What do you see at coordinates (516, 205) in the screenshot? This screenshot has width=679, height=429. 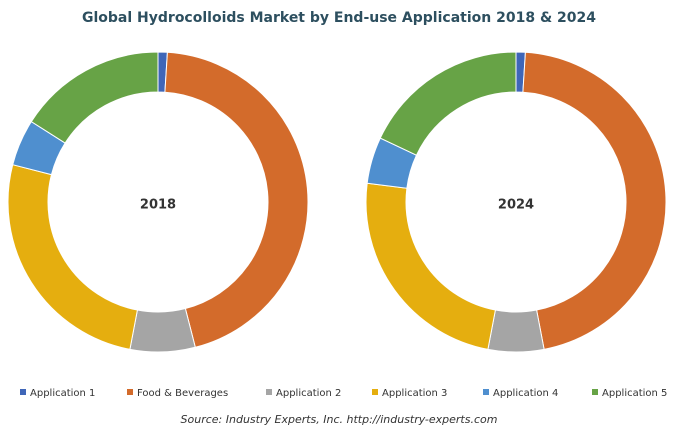 I see `center-label: 2024` at bounding box center [516, 205].